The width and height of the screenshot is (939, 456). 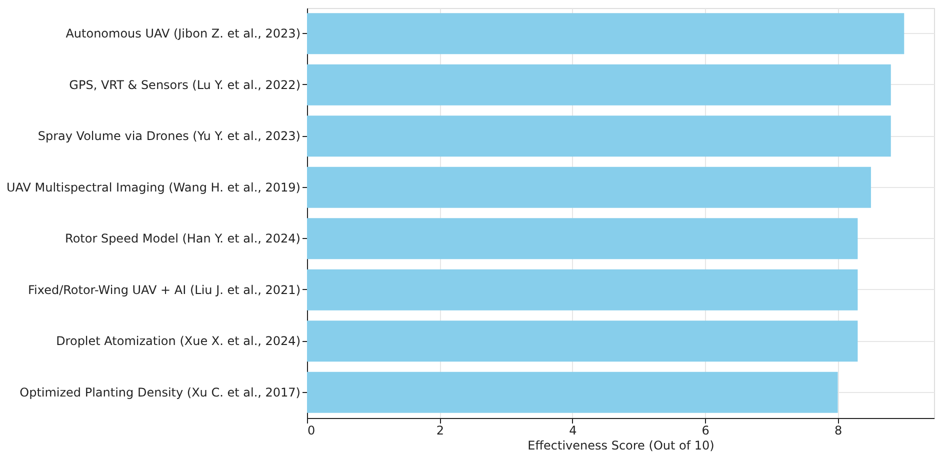 What do you see at coordinates (184, 85) in the screenshot?
I see `y-tick-label: GPS, VRT & Sensors (Lu Y. et al., 2022)` at bounding box center [184, 85].